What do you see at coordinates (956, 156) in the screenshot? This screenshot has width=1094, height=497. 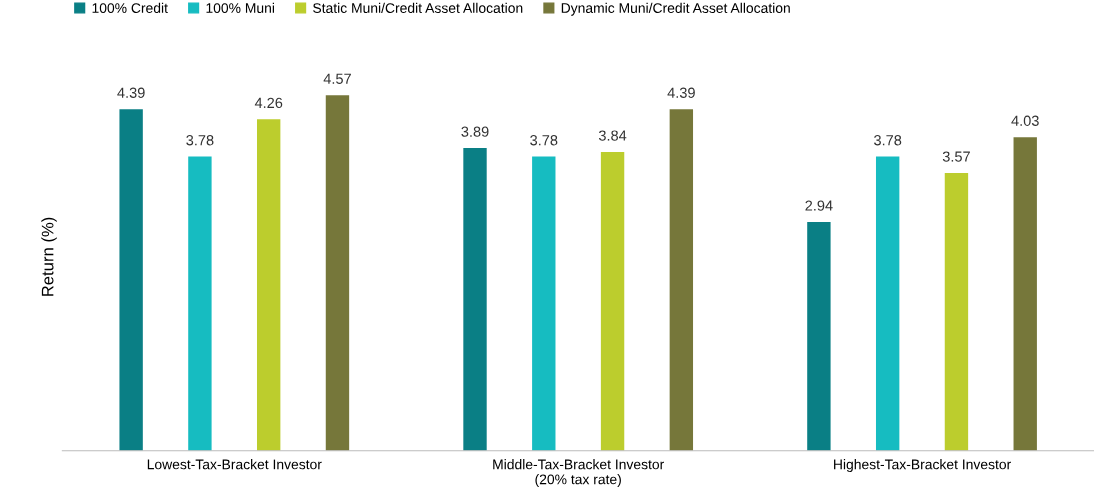 I see `data-label: 3.57` at bounding box center [956, 156].